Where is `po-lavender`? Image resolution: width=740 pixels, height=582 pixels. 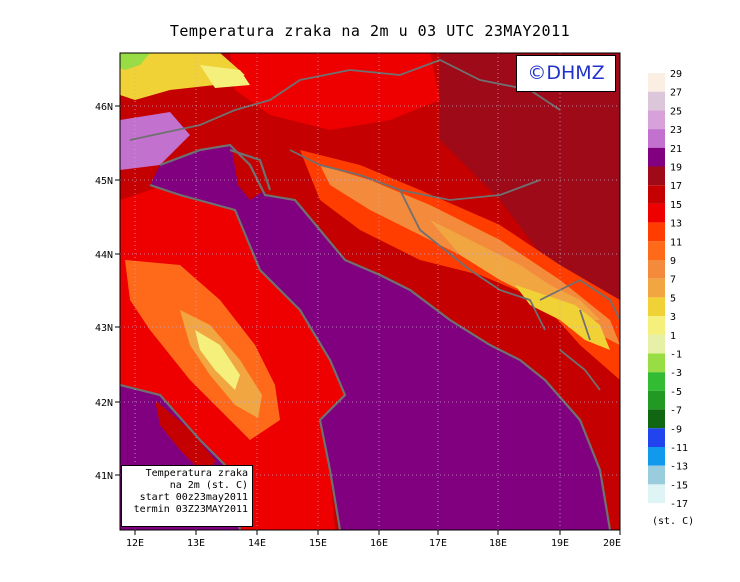
po-lavender is located at coordinates (155, 141).